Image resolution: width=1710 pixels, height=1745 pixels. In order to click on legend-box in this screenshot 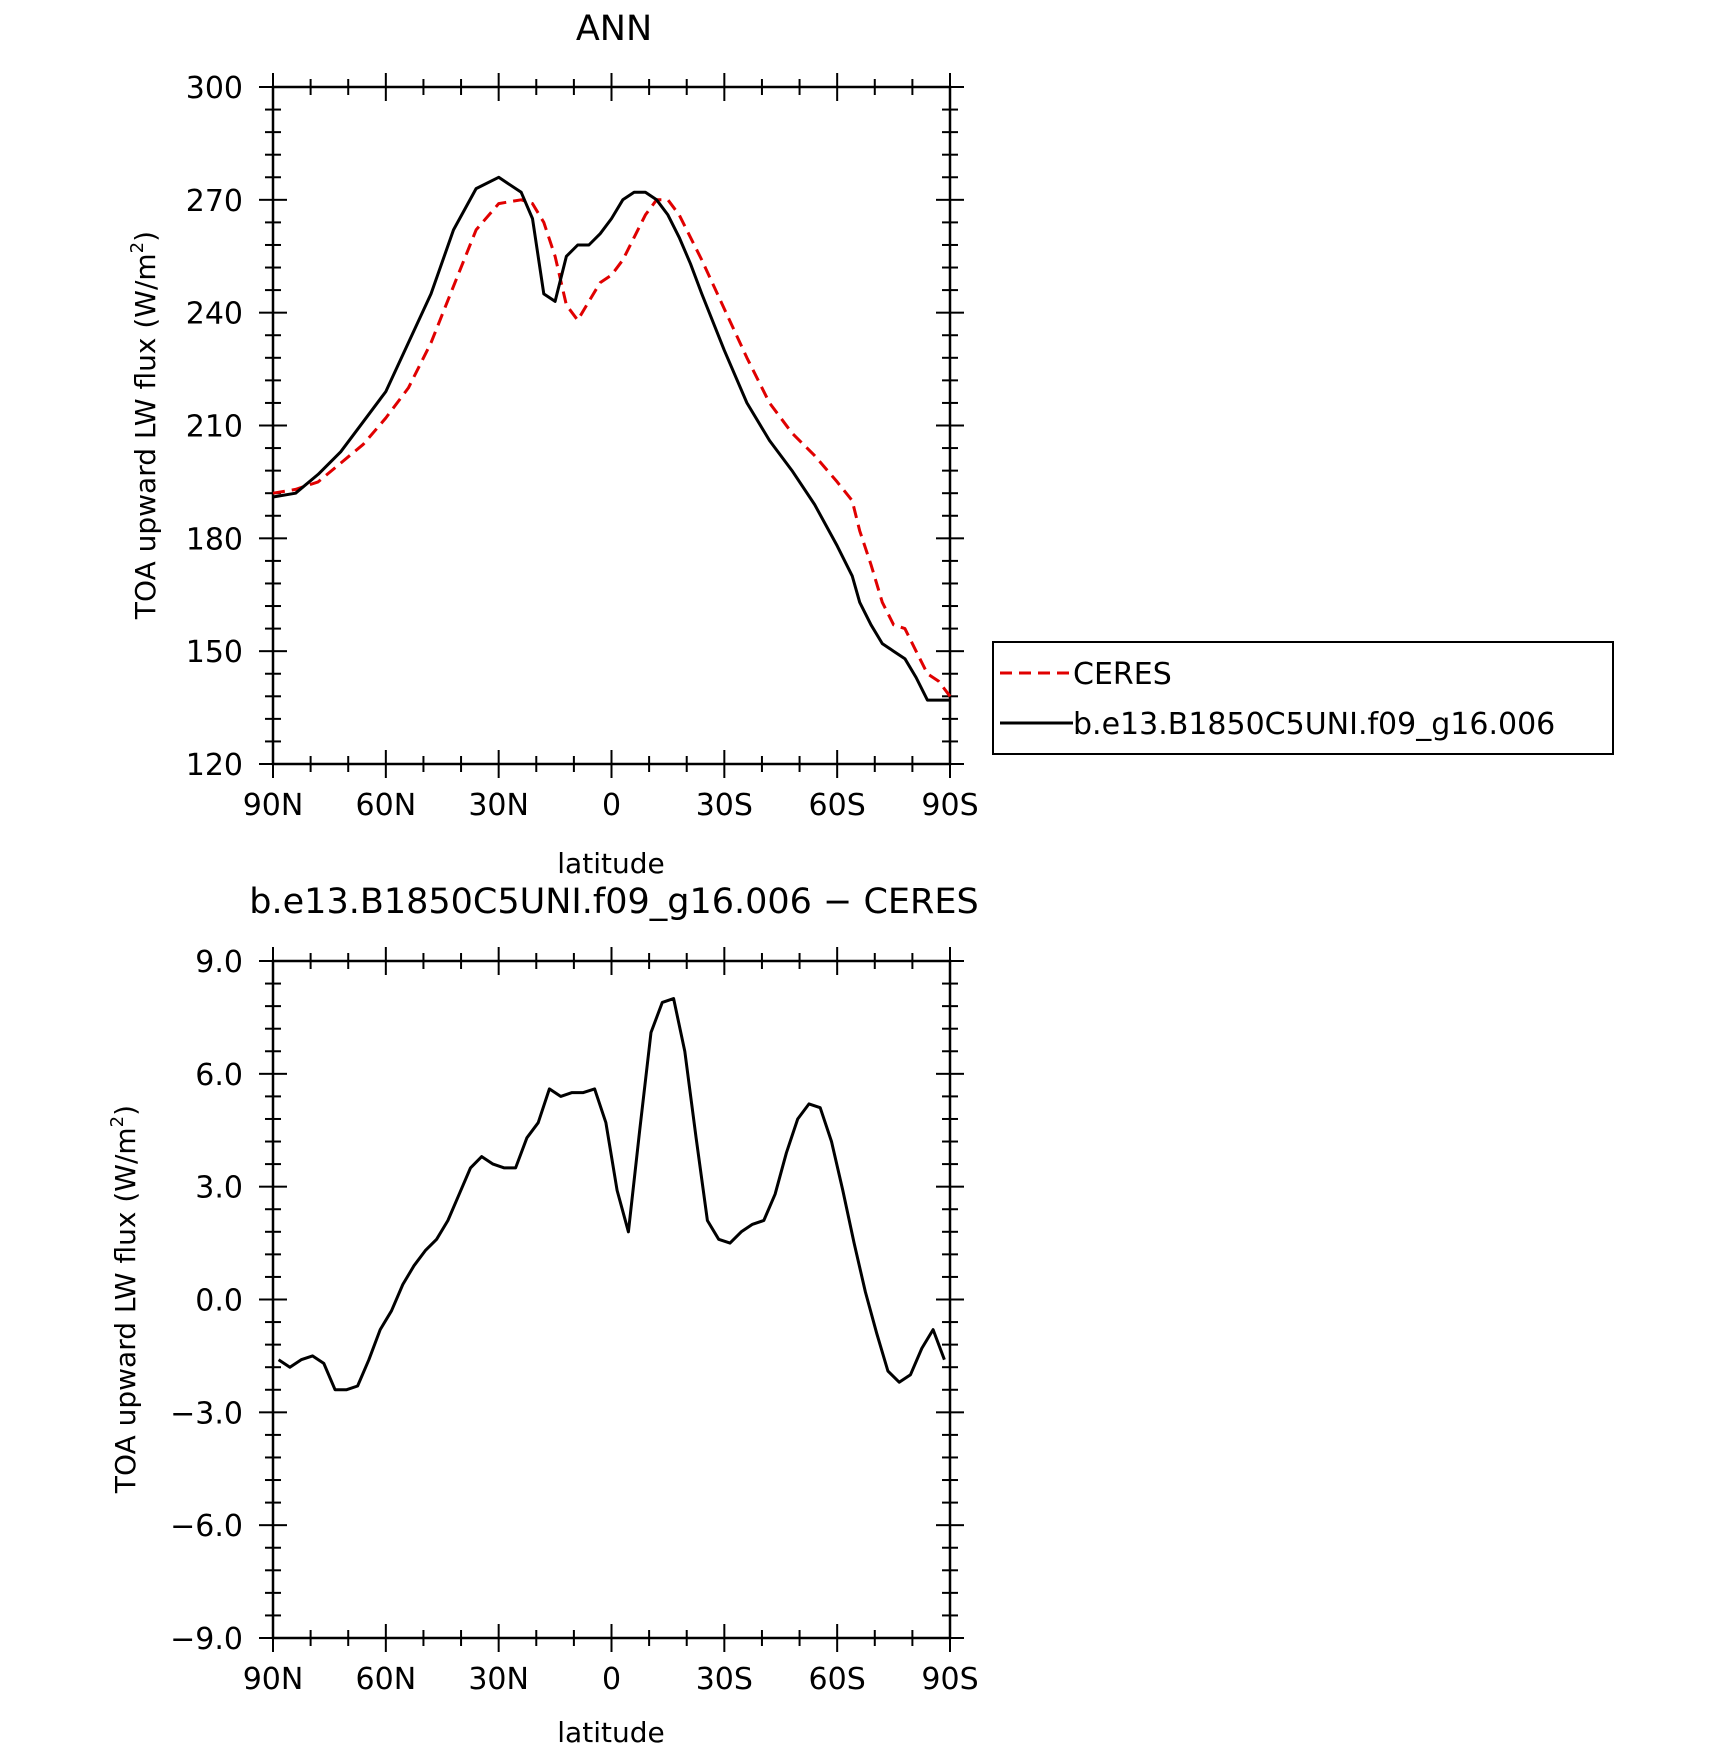, I will do `click(1303, 698)`.